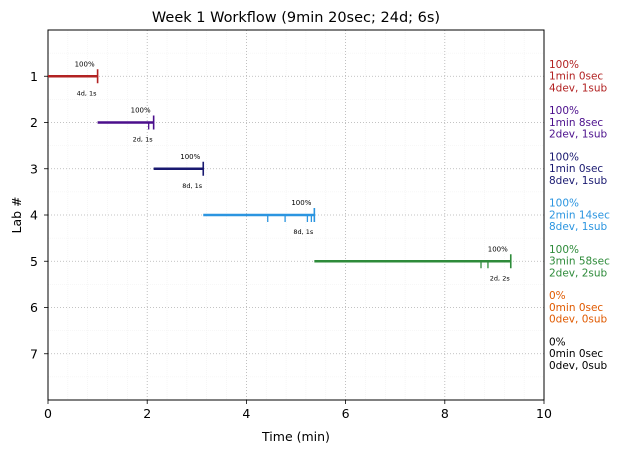 The height and width of the screenshot is (453, 623). What do you see at coordinates (544, 413) in the screenshot?
I see `x-tick-label: 10` at bounding box center [544, 413].